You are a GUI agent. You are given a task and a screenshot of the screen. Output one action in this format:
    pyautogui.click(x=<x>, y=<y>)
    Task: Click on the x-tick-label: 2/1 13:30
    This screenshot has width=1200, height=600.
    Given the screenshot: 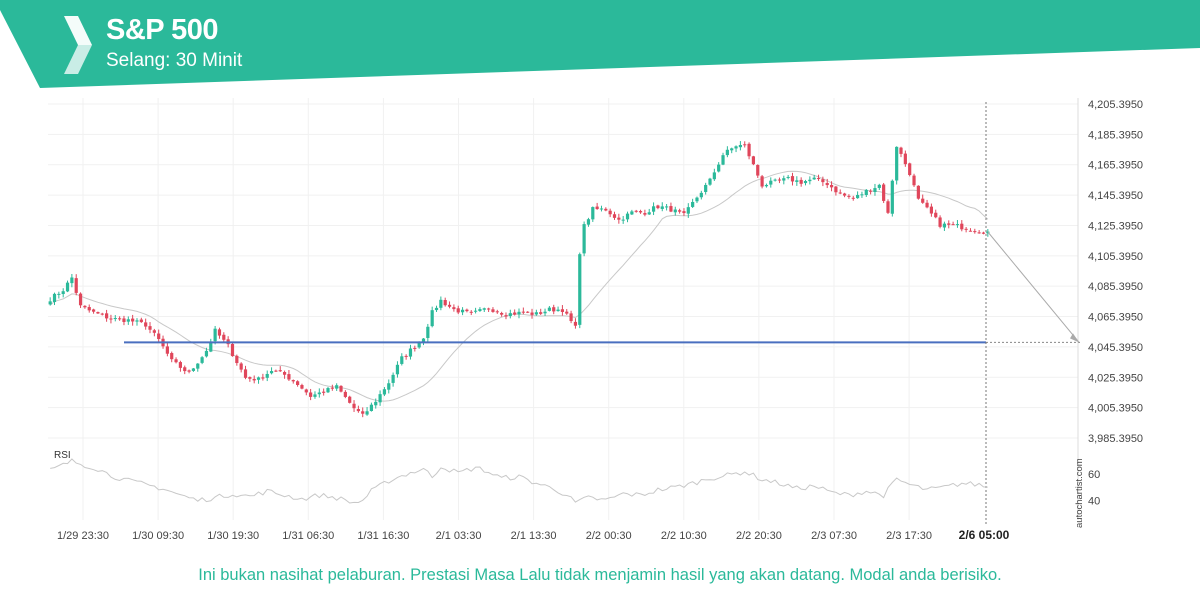 What is the action you would take?
    pyautogui.click(x=534, y=536)
    